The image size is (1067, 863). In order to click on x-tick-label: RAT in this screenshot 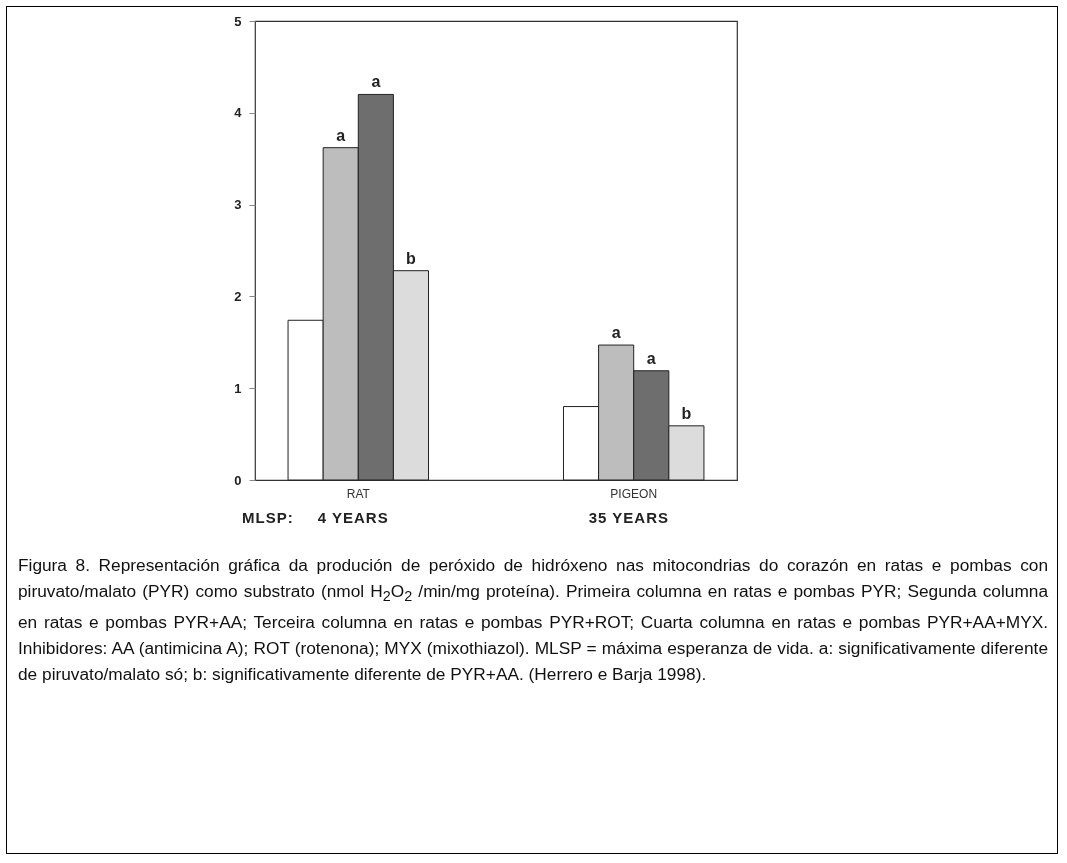, I will do `click(358, 493)`.